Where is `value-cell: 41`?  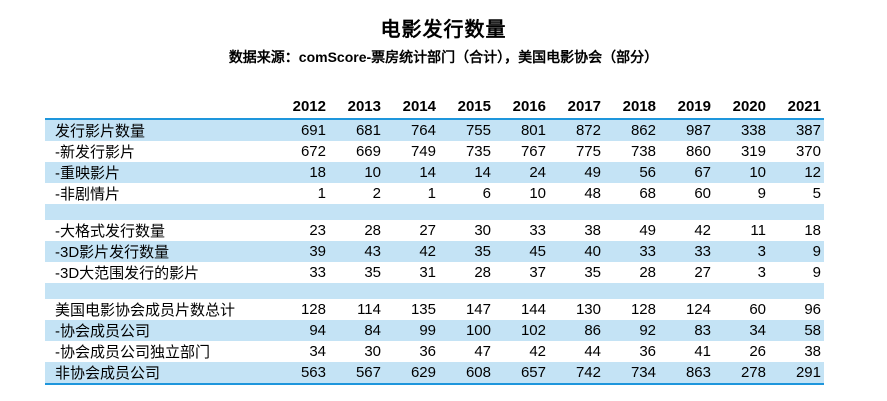
value-cell: 41 is located at coordinates (702, 351).